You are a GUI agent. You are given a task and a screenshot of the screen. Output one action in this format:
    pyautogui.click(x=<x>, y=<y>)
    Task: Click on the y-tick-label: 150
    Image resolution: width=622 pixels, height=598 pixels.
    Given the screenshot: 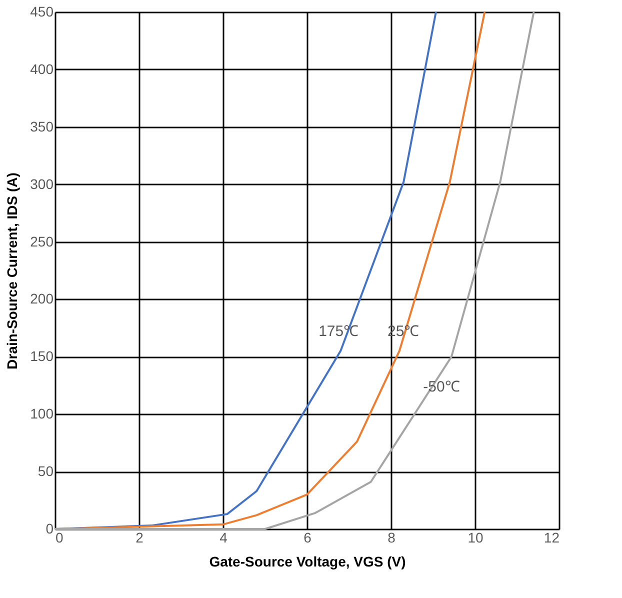 What is the action you would take?
    pyautogui.click(x=42, y=356)
    